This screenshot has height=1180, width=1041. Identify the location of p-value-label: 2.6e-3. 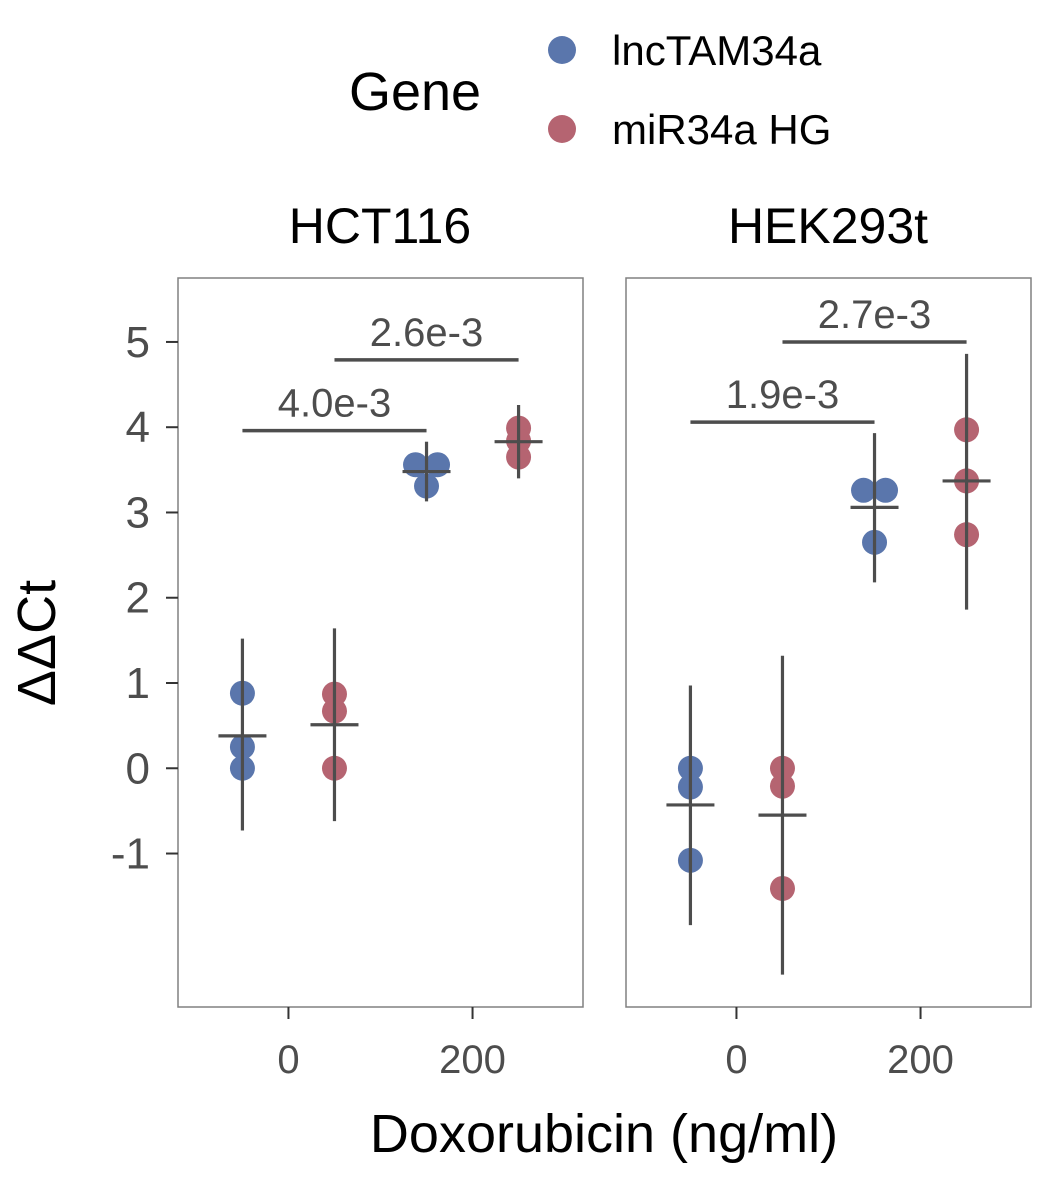
(426, 333).